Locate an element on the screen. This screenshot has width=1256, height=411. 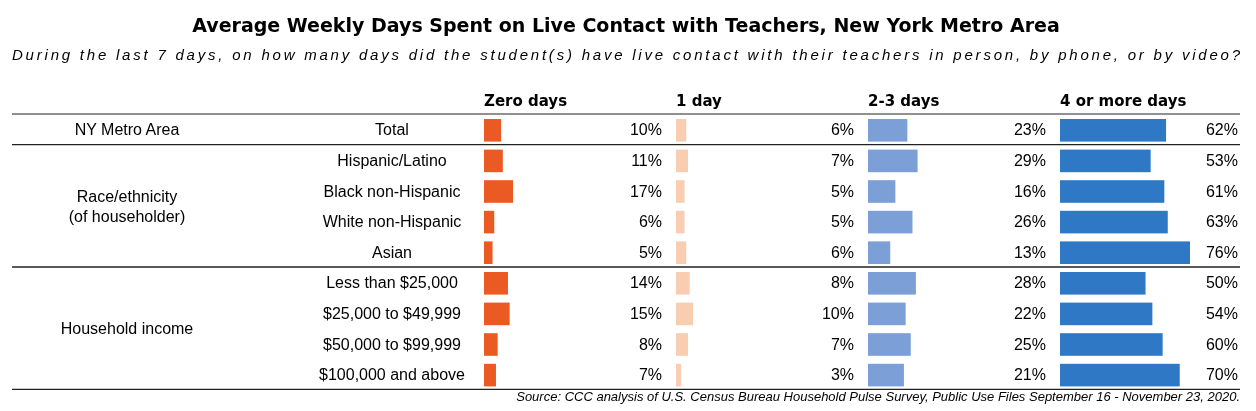
data-label: 14% is located at coordinates (645, 283).